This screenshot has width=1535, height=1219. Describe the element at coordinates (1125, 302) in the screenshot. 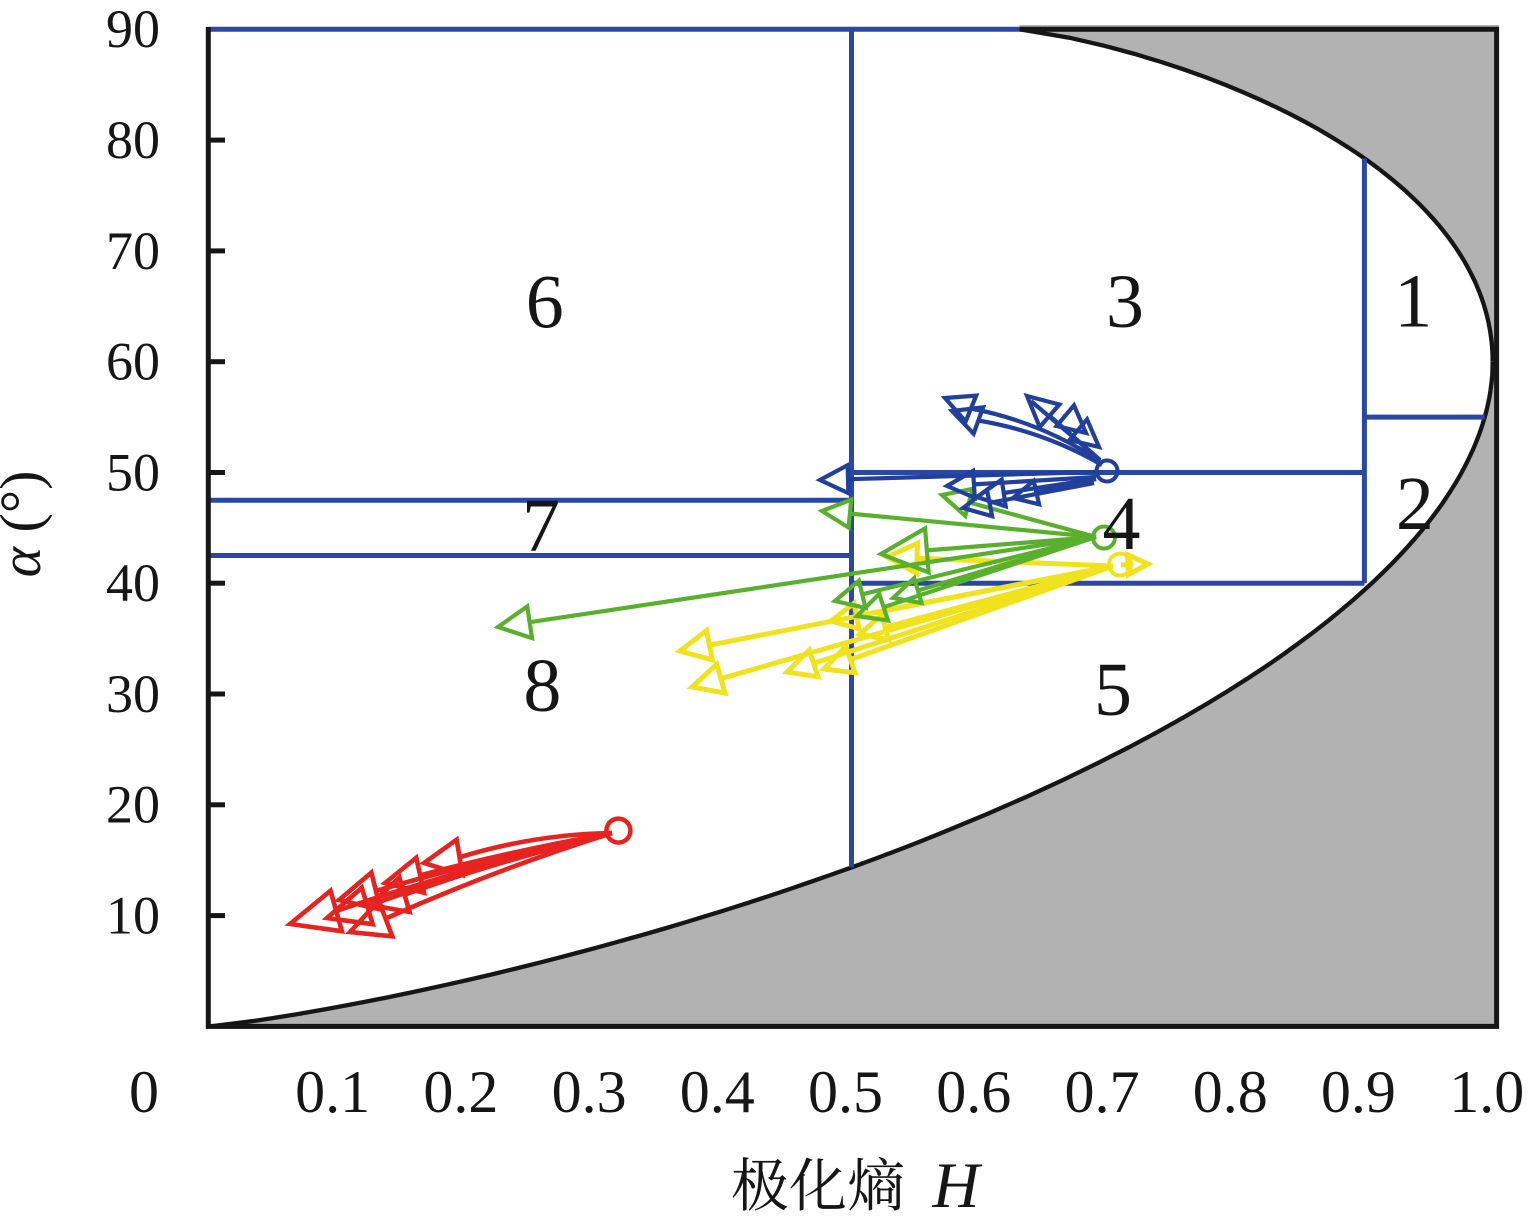

I see `svg-text: 3` at that location.